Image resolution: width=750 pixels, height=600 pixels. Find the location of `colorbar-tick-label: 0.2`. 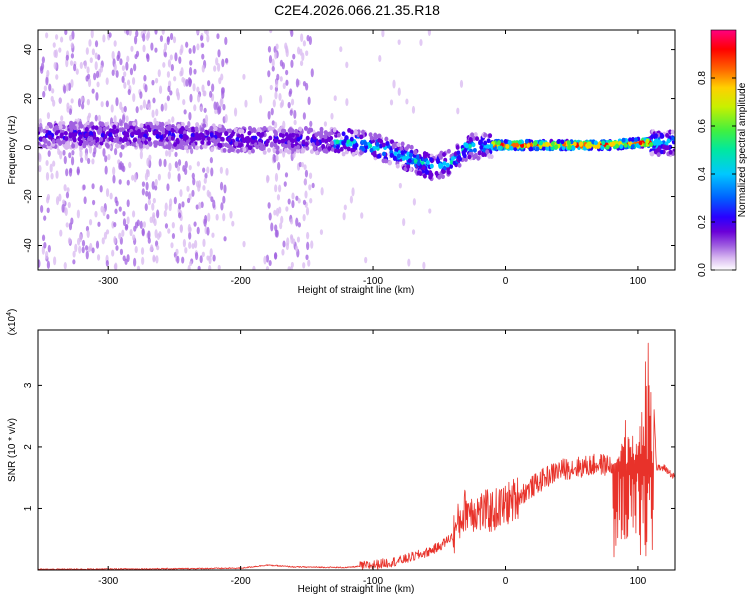

colorbar-tick-label: 0.2 is located at coordinates (702, 222).